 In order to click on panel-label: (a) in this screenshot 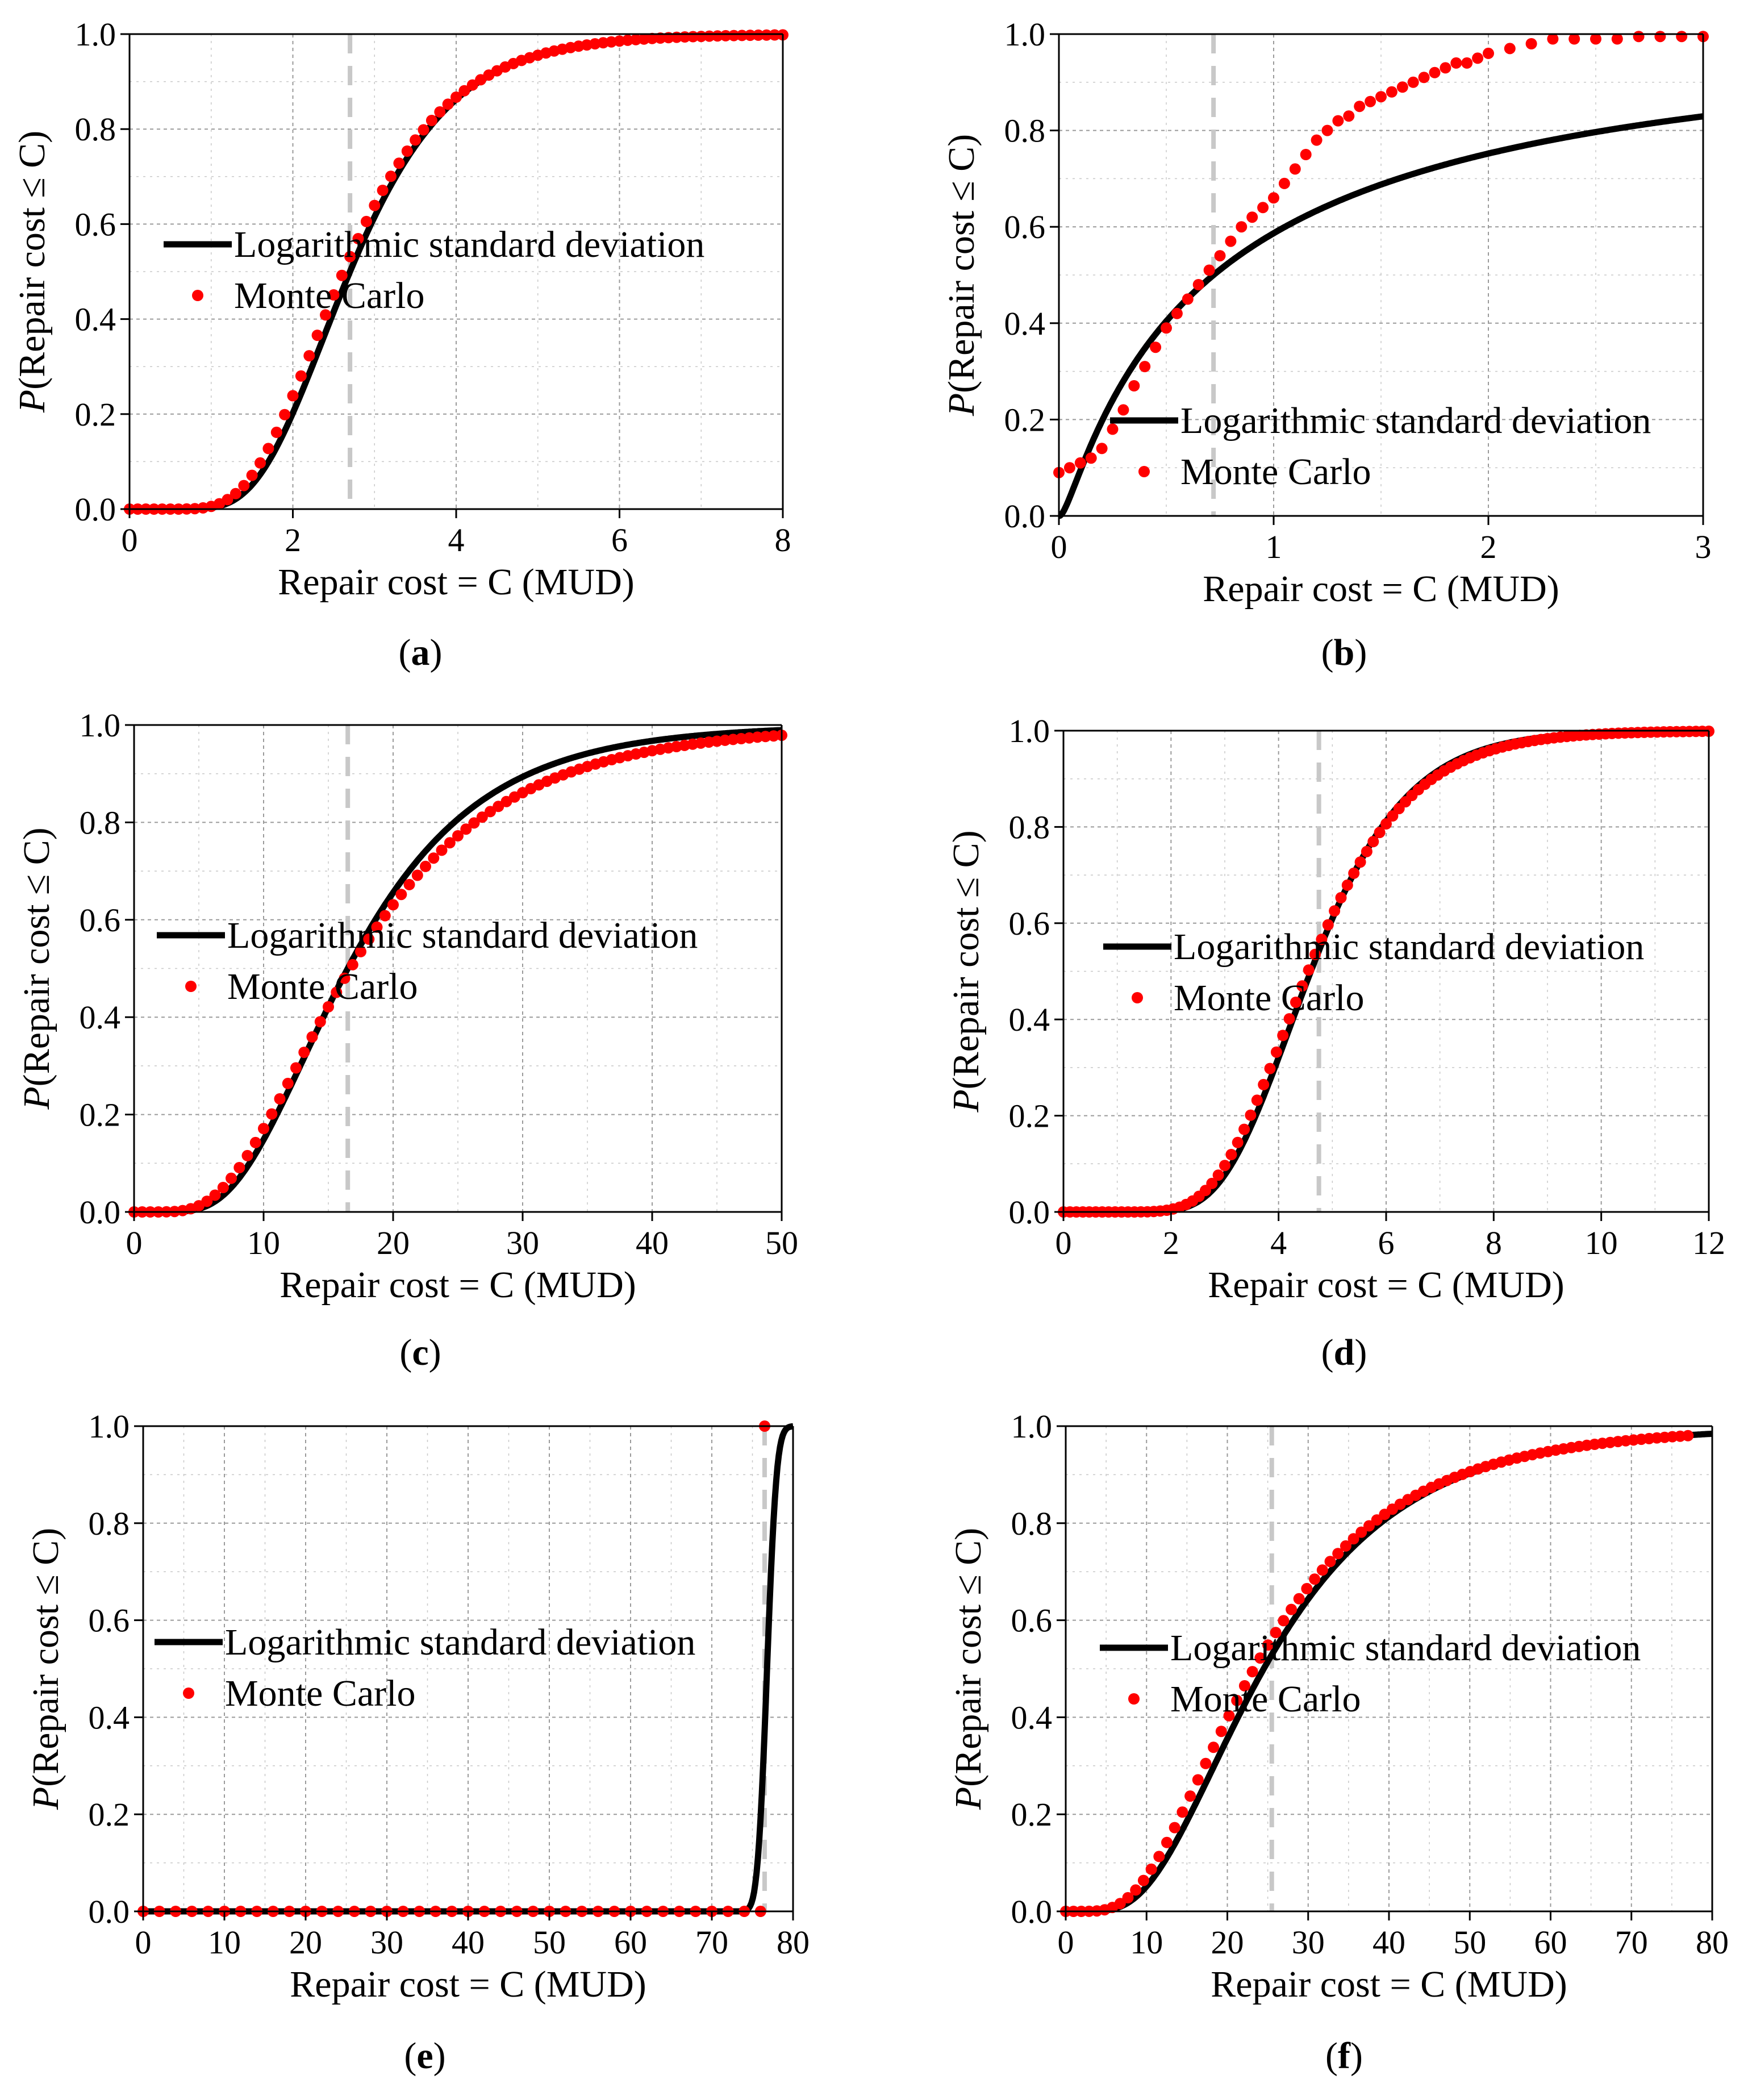, I will do `click(421, 653)`.